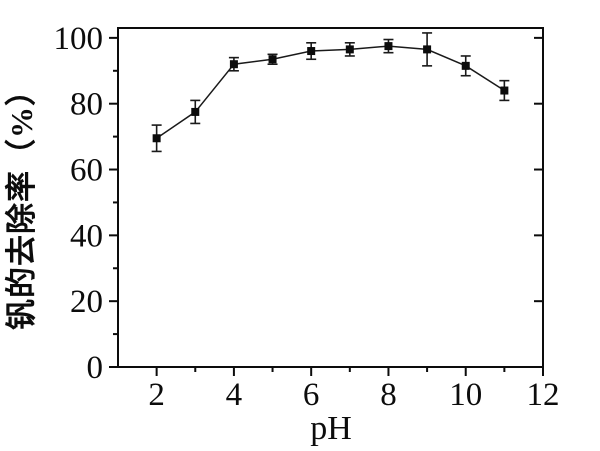 This screenshot has height=451, width=600. Describe the element at coordinates (156, 395) in the screenshot. I see `x-tick-label: 2` at that location.